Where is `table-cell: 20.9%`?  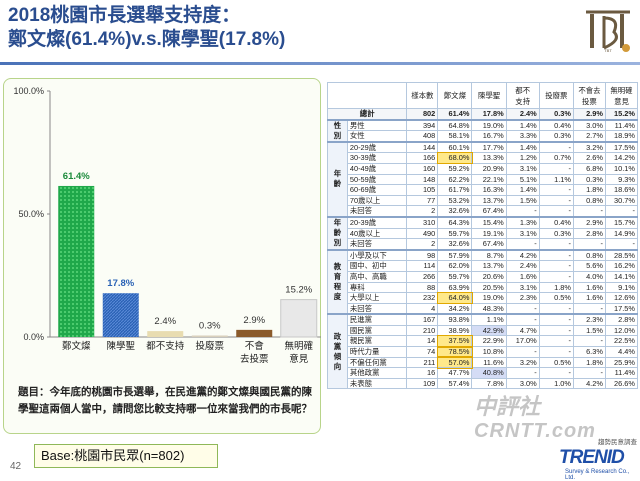
table-cell: 20.9% is located at coordinates (489, 168).